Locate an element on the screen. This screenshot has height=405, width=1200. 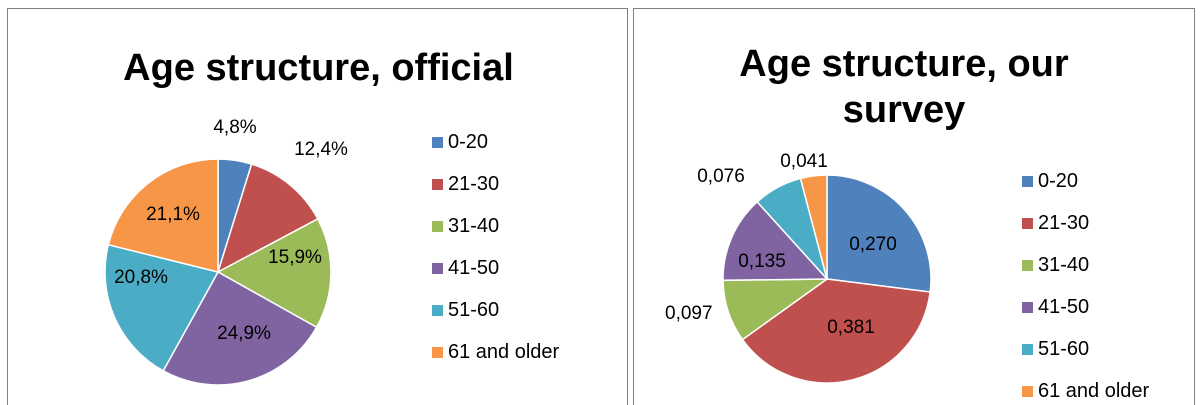
data-label: 21,1% is located at coordinates (173, 214).